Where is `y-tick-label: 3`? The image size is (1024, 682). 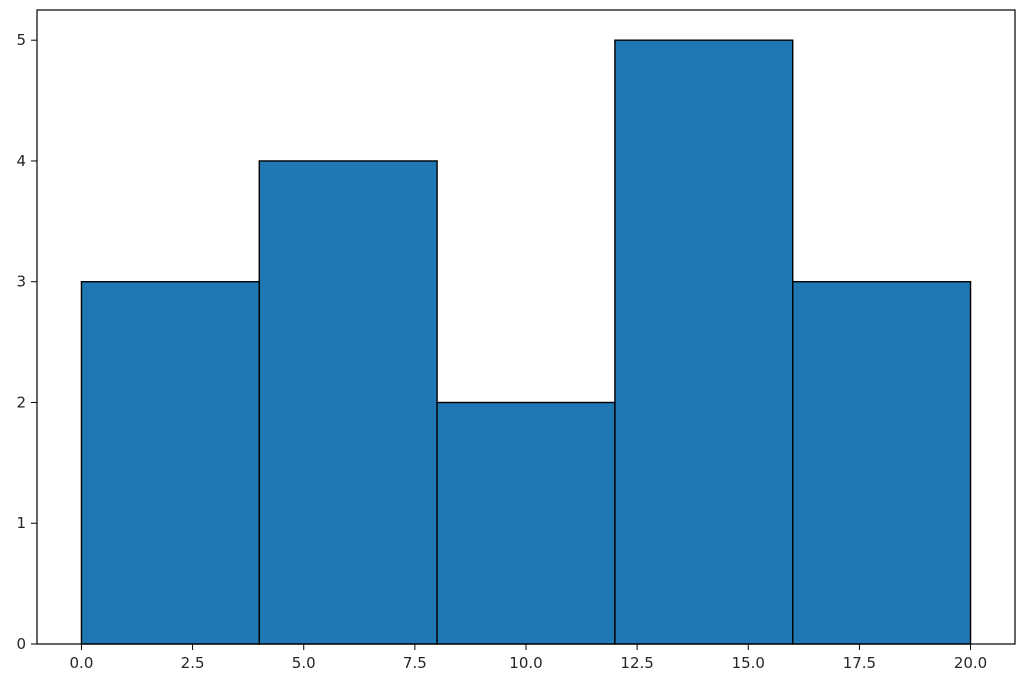
y-tick-label: 3 is located at coordinates (21, 282).